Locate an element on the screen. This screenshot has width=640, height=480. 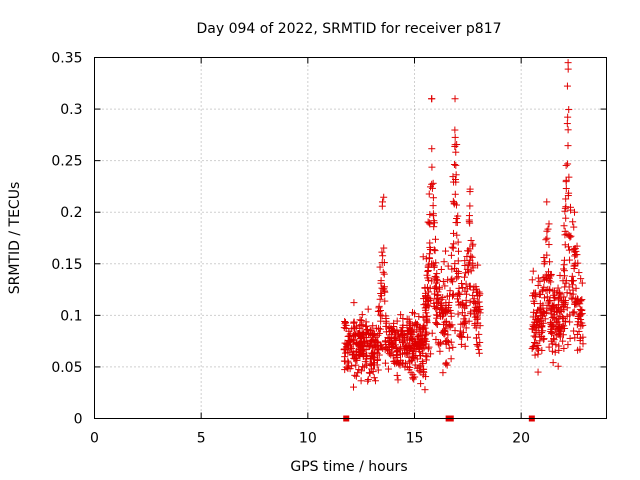
x-tick-label: 5 is located at coordinates (201, 439).